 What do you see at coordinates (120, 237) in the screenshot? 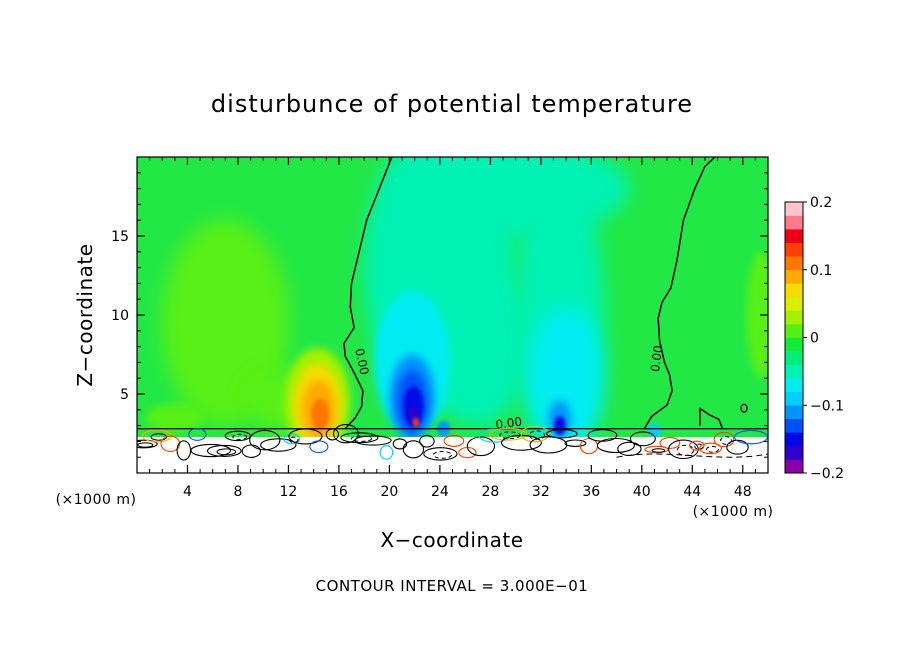
I see `y-tick-label: 15` at bounding box center [120, 237].